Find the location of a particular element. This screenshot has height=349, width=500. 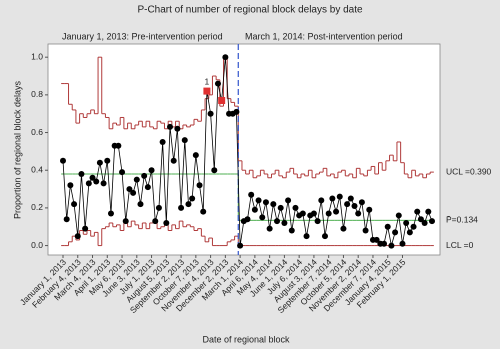

x-axis-title: Date of regional block is located at coordinates (246, 339).